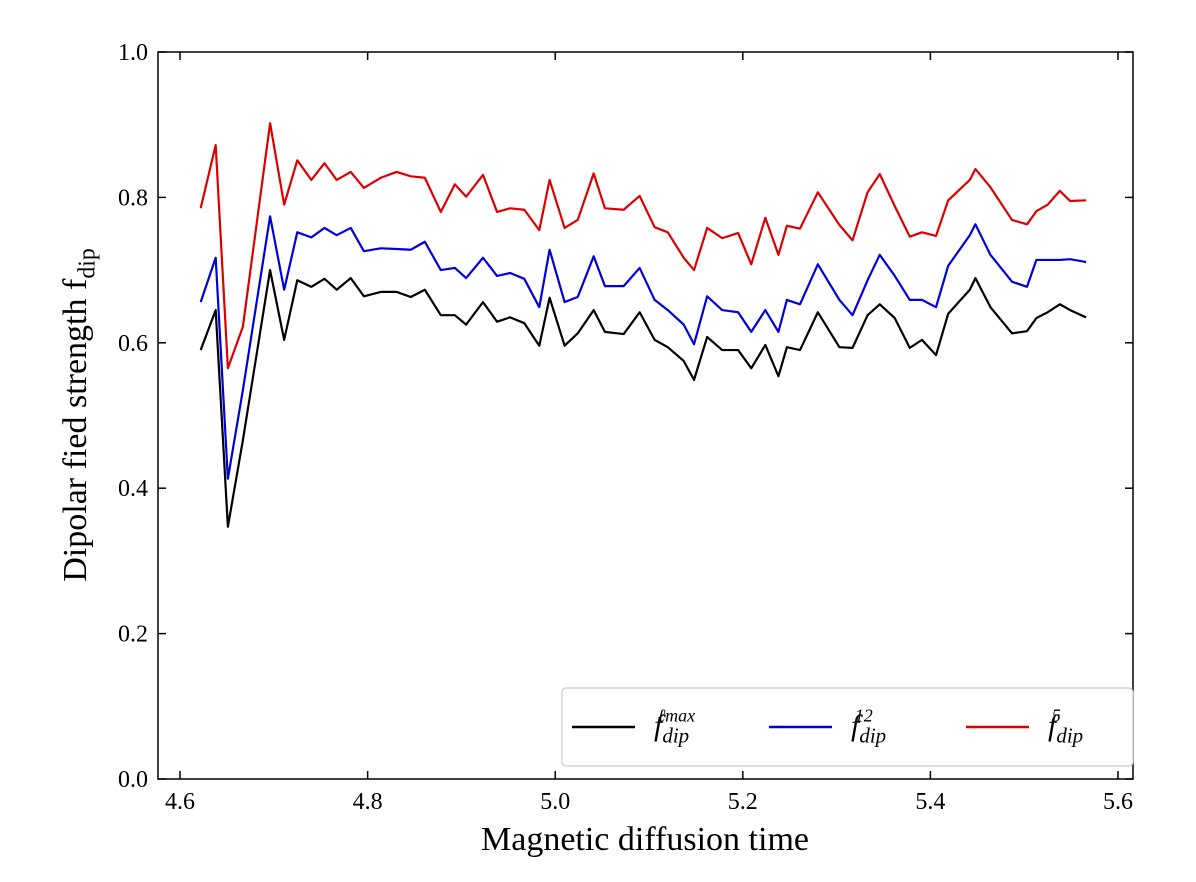 The image size is (1196, 882). I want to click on y-tick-label: 1.0, so click(133, 53).